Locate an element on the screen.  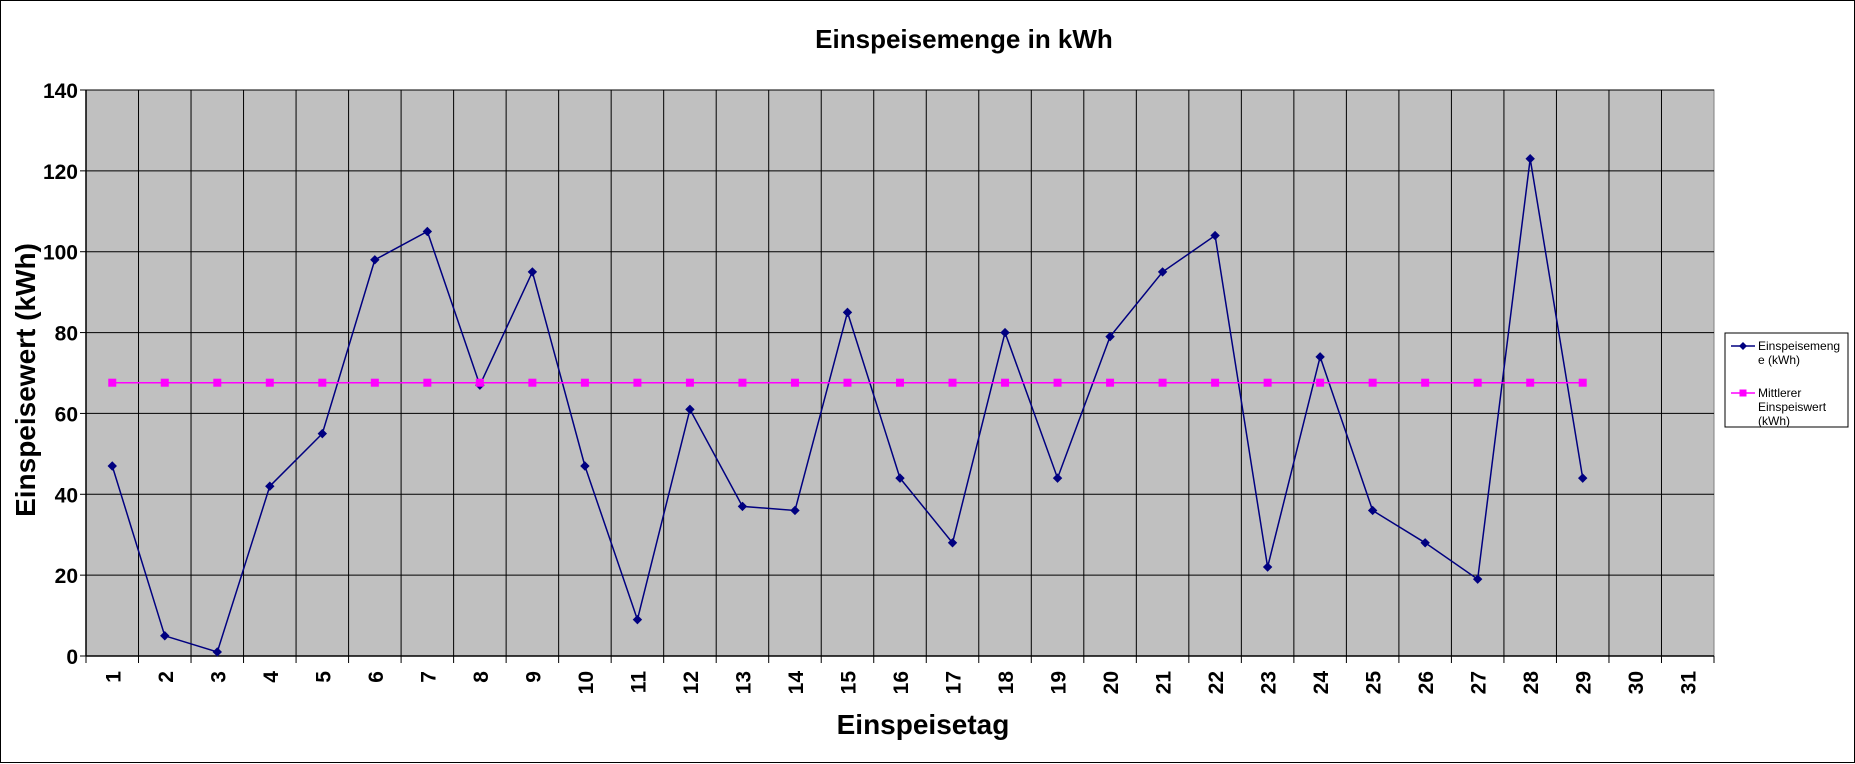
x-tick-label: 26 is located at coordinates (1426, 682).